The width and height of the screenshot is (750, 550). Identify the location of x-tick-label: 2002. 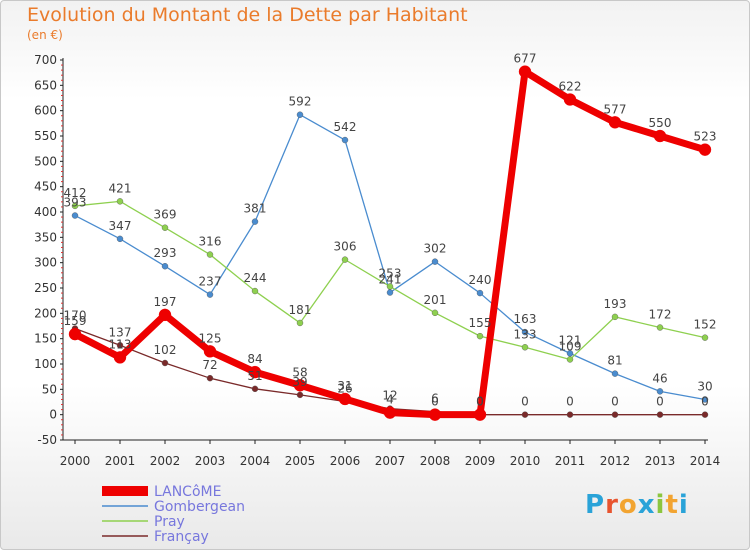
(165, 461).